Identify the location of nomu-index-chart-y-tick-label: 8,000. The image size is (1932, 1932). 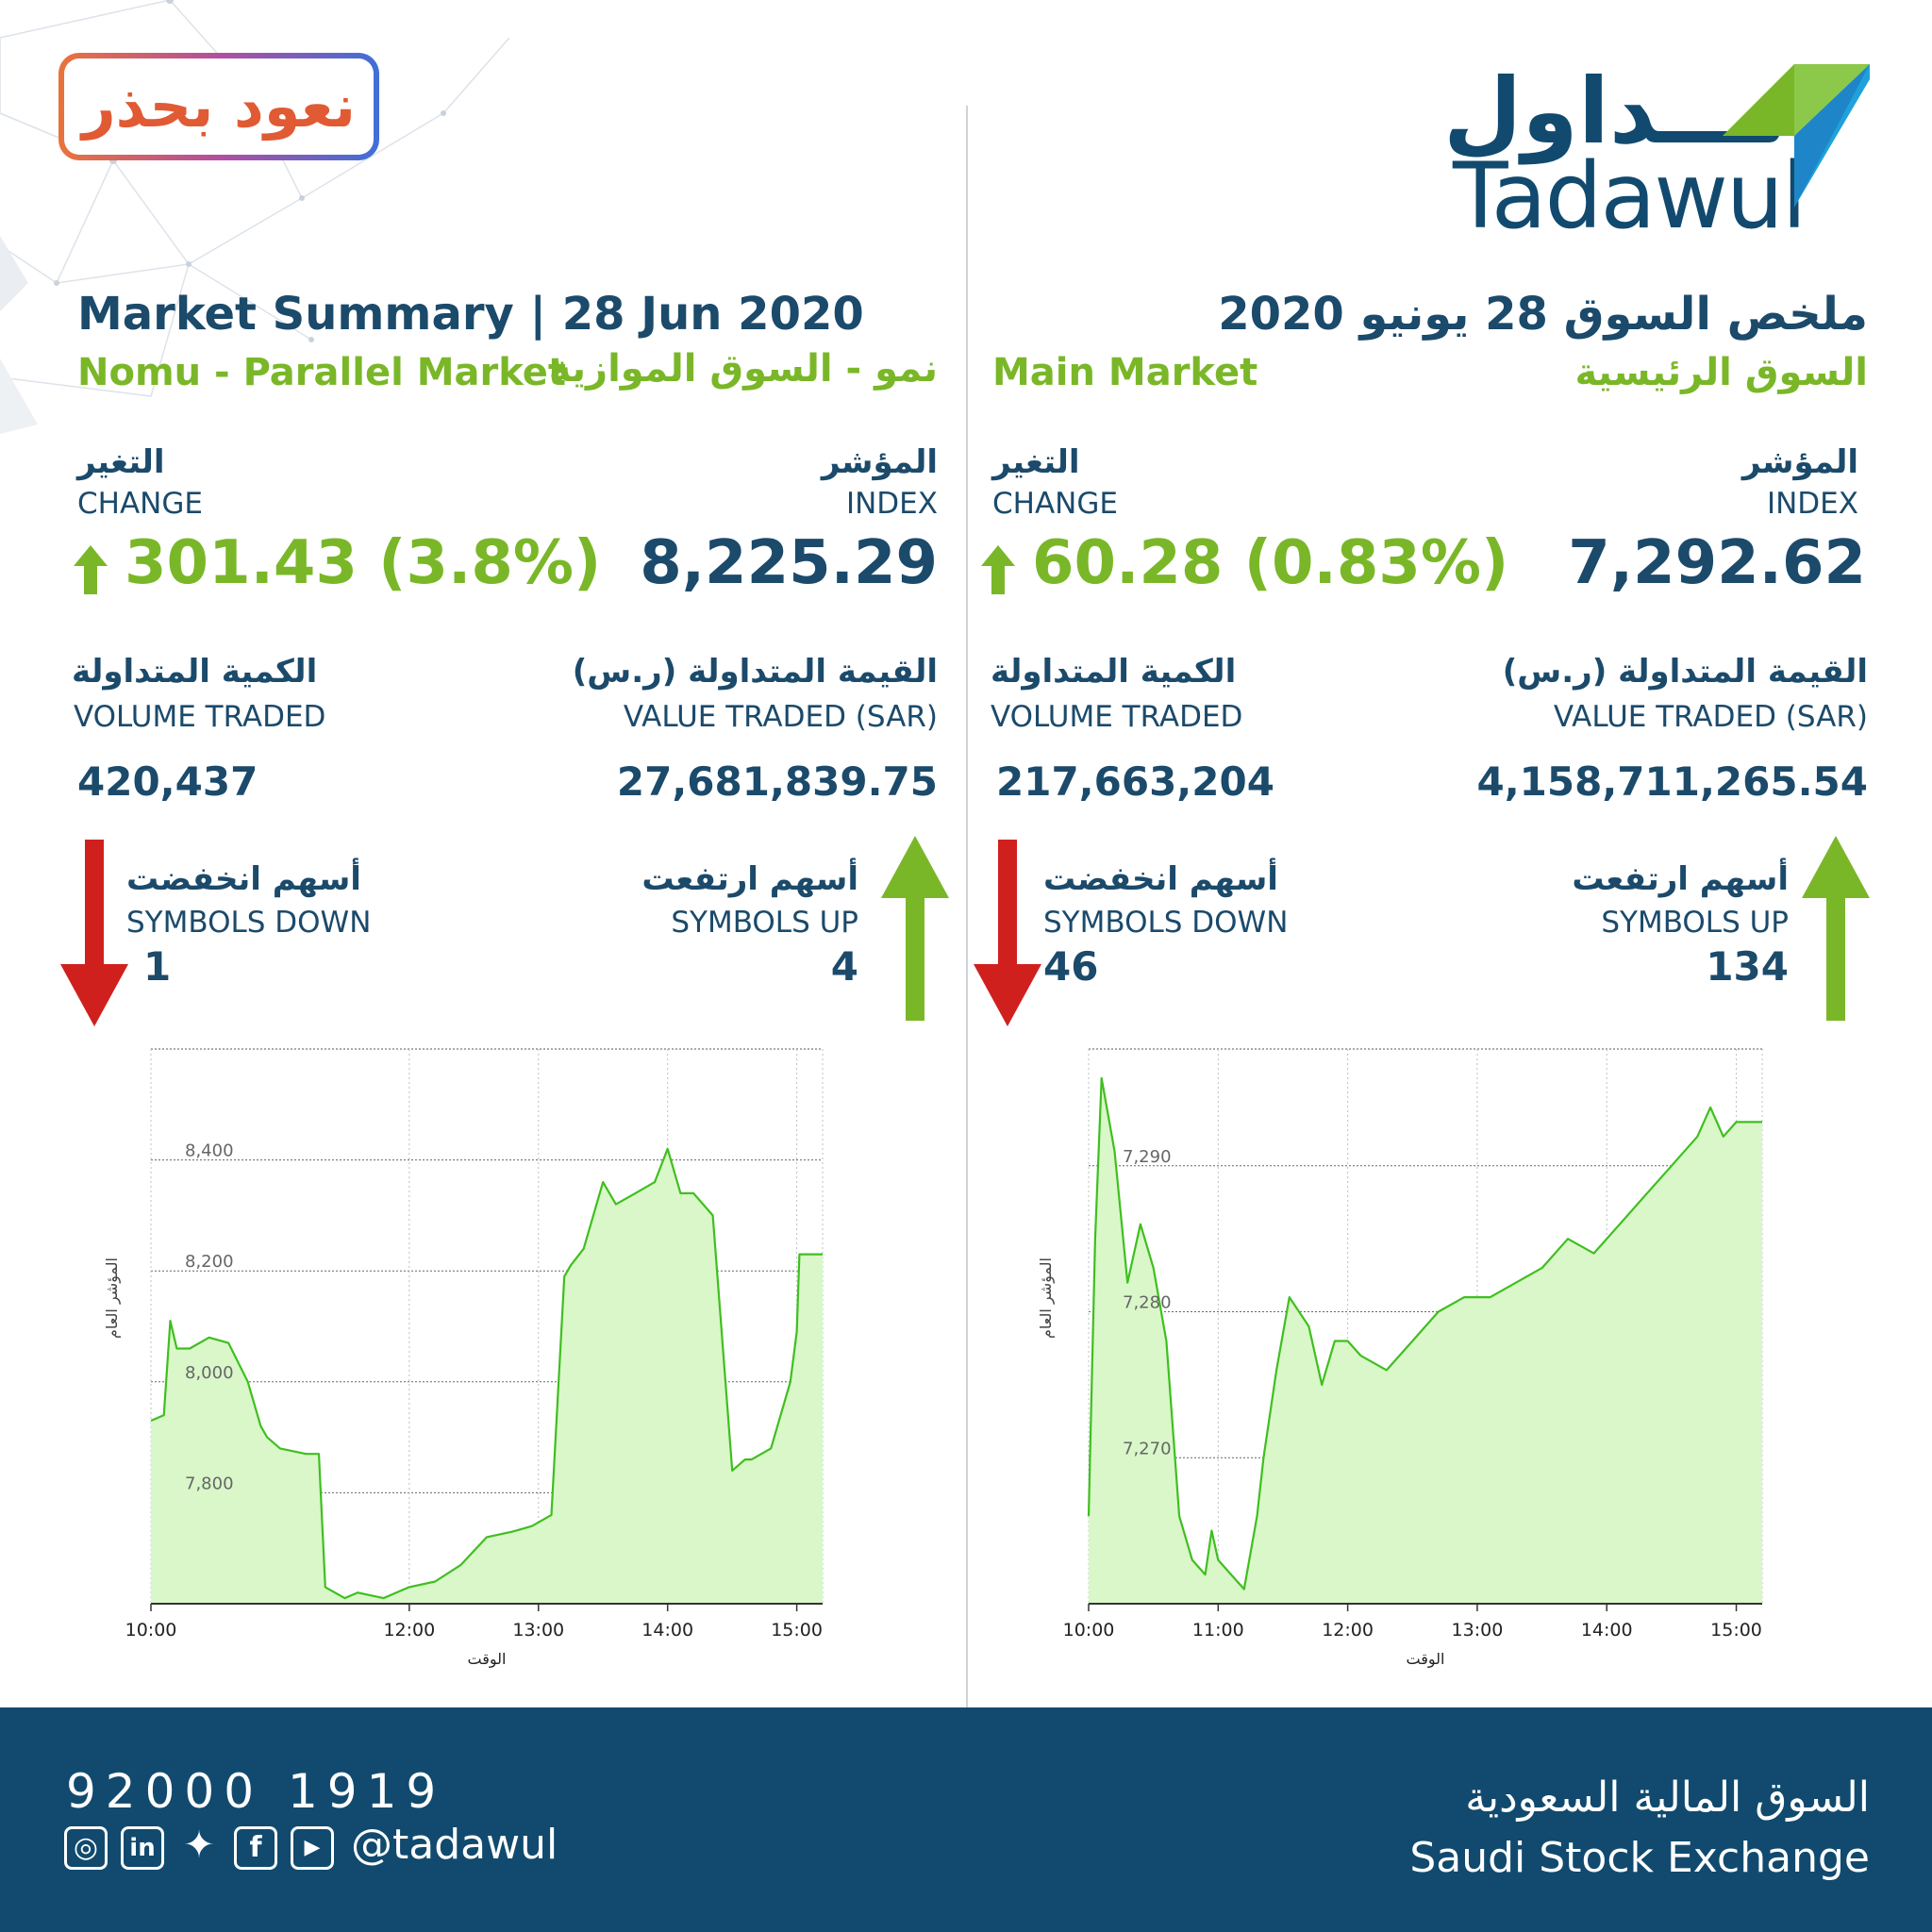
(209, 1373).